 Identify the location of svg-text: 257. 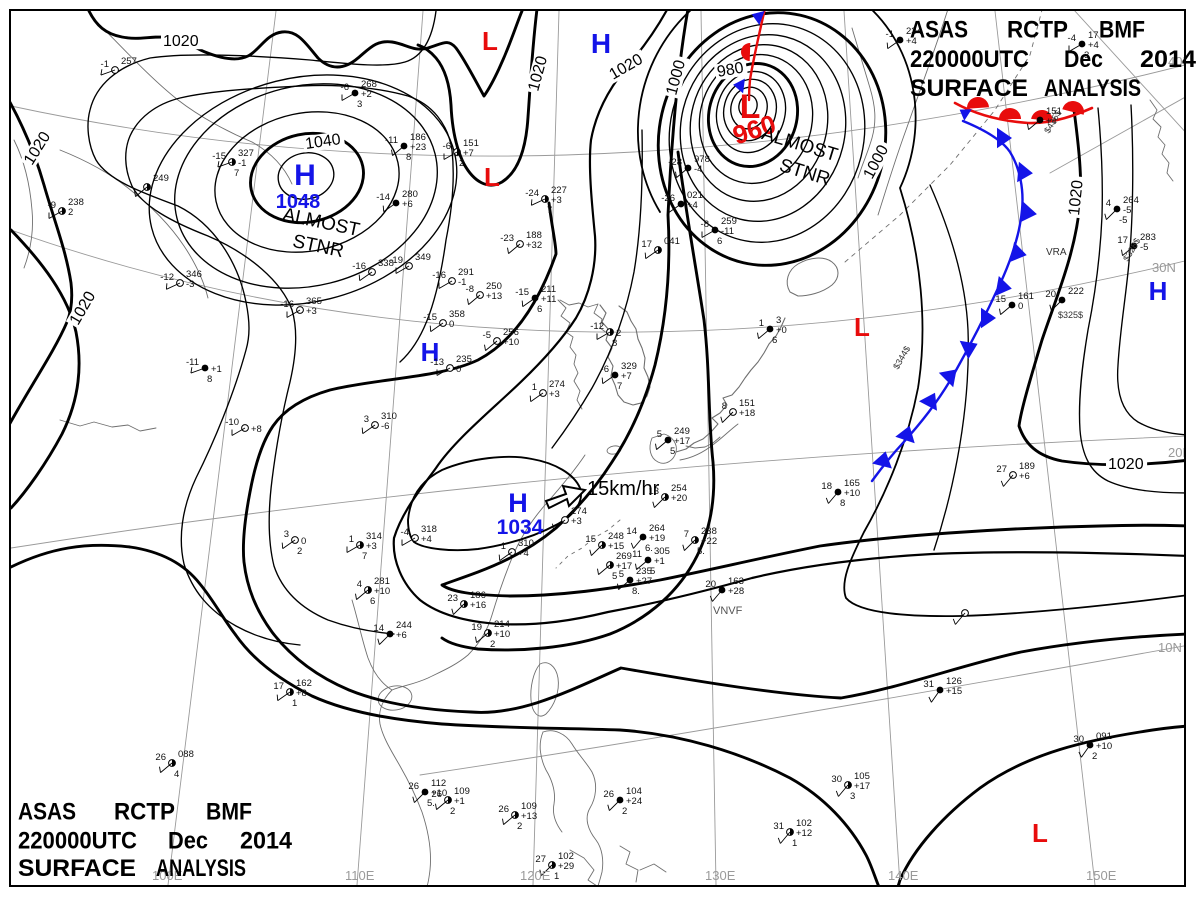
(129, 61).